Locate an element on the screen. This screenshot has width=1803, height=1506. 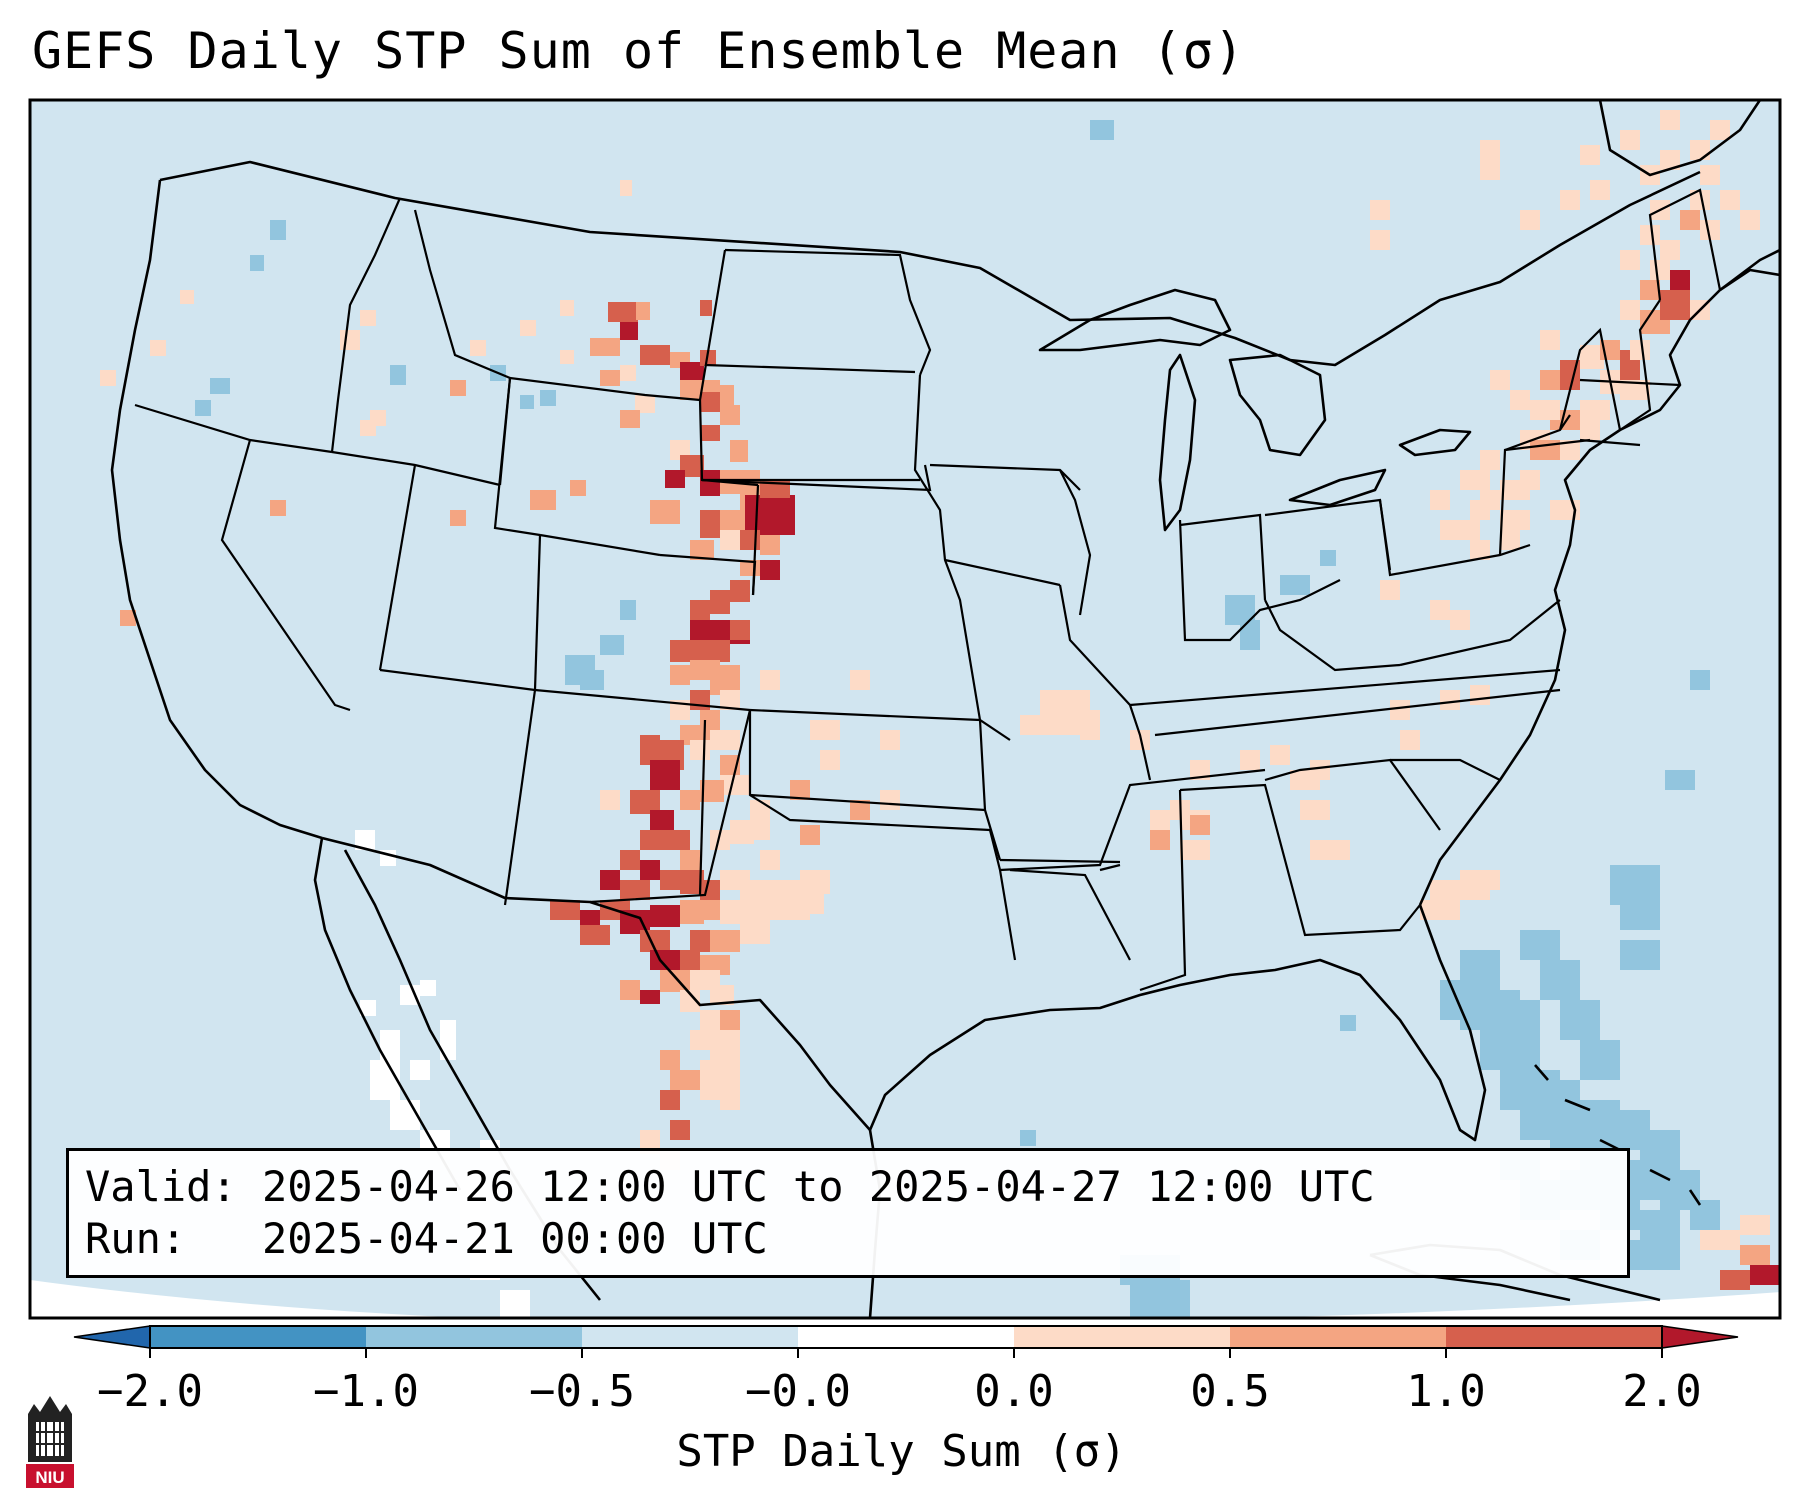
colorbar-over-arrow is located at coordinates (1700, 1337).